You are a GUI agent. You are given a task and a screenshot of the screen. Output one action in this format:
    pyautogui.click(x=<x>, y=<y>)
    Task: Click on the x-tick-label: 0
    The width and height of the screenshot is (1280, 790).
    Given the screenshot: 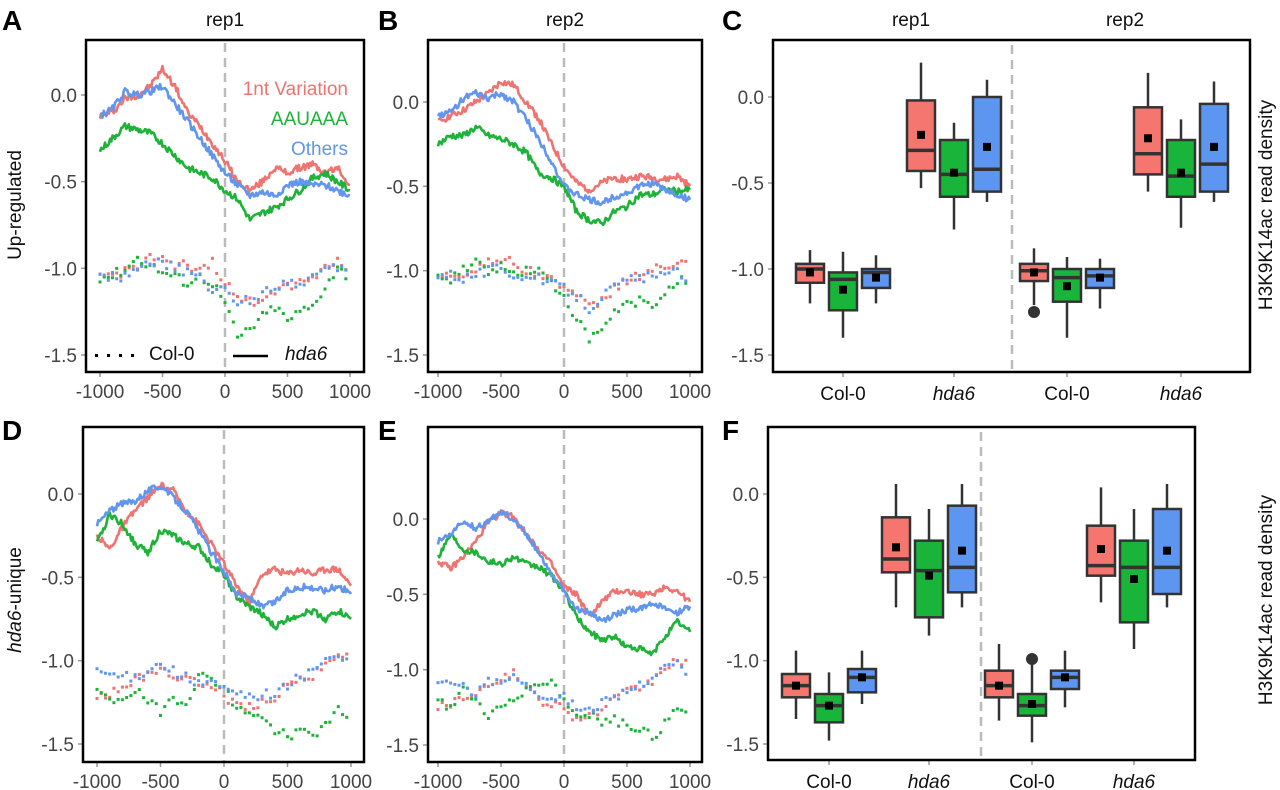 What is the action you would take?
    pyautogui.click(x=224, y=781)
    